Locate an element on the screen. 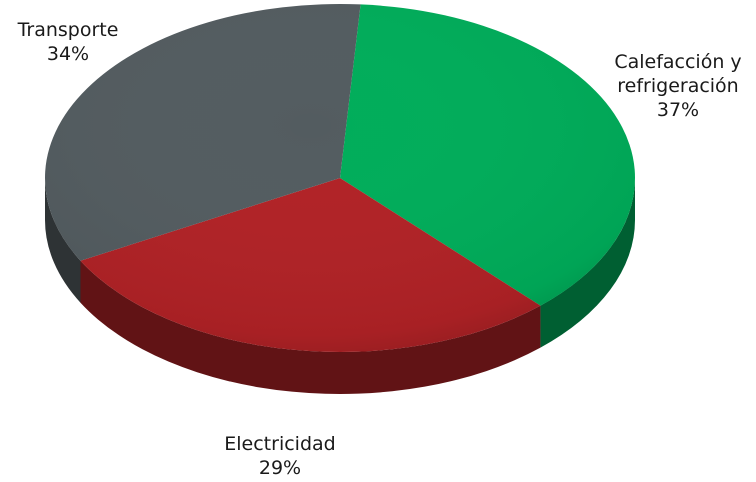 This screenshot has width=756, height=482. slice-name-electricidad: Electricidad is located at coordinates (280, 444).